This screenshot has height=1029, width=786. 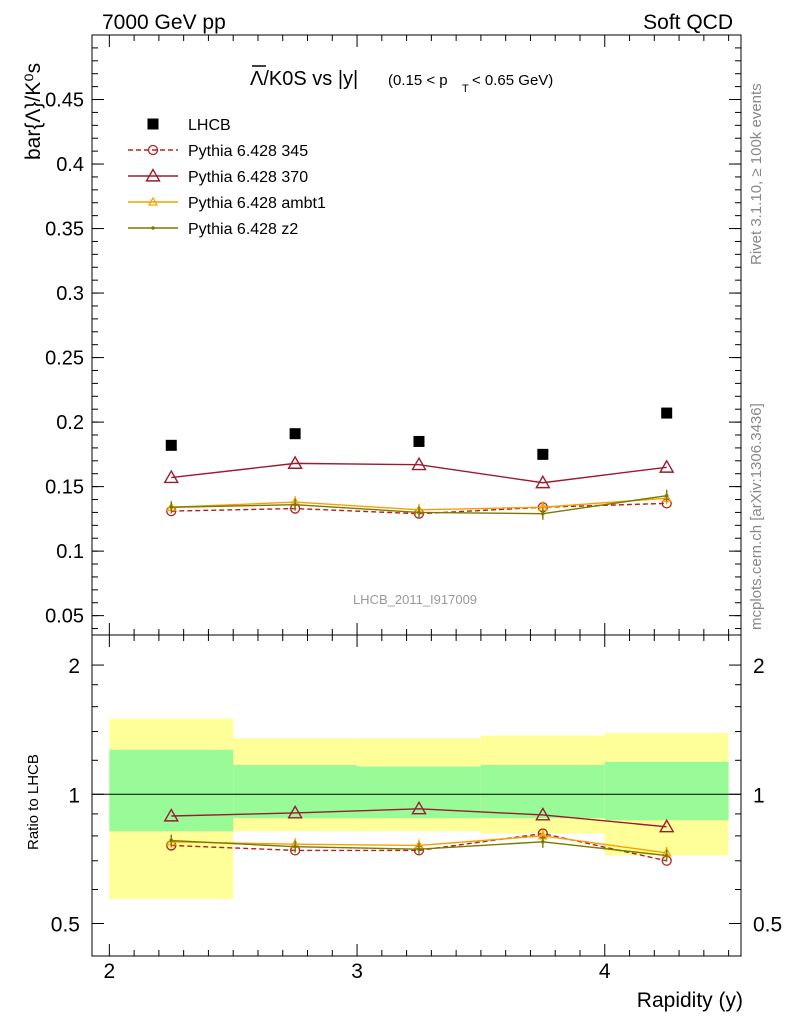 What do you see at coordinates (33, 802) in the screenshot?
I see `ratio-ylabel: Ratio to LHCB` at bounding box center [33, 802].